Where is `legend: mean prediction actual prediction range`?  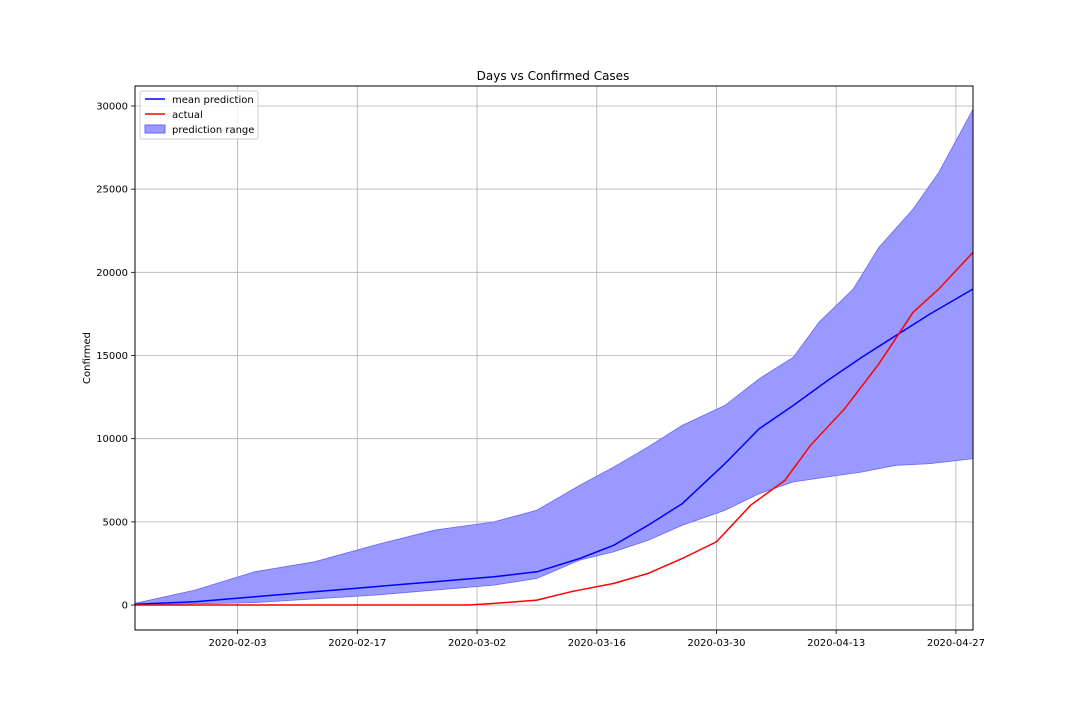 legend: mean prediction actual prediction range is located at coordinates (199, 115).